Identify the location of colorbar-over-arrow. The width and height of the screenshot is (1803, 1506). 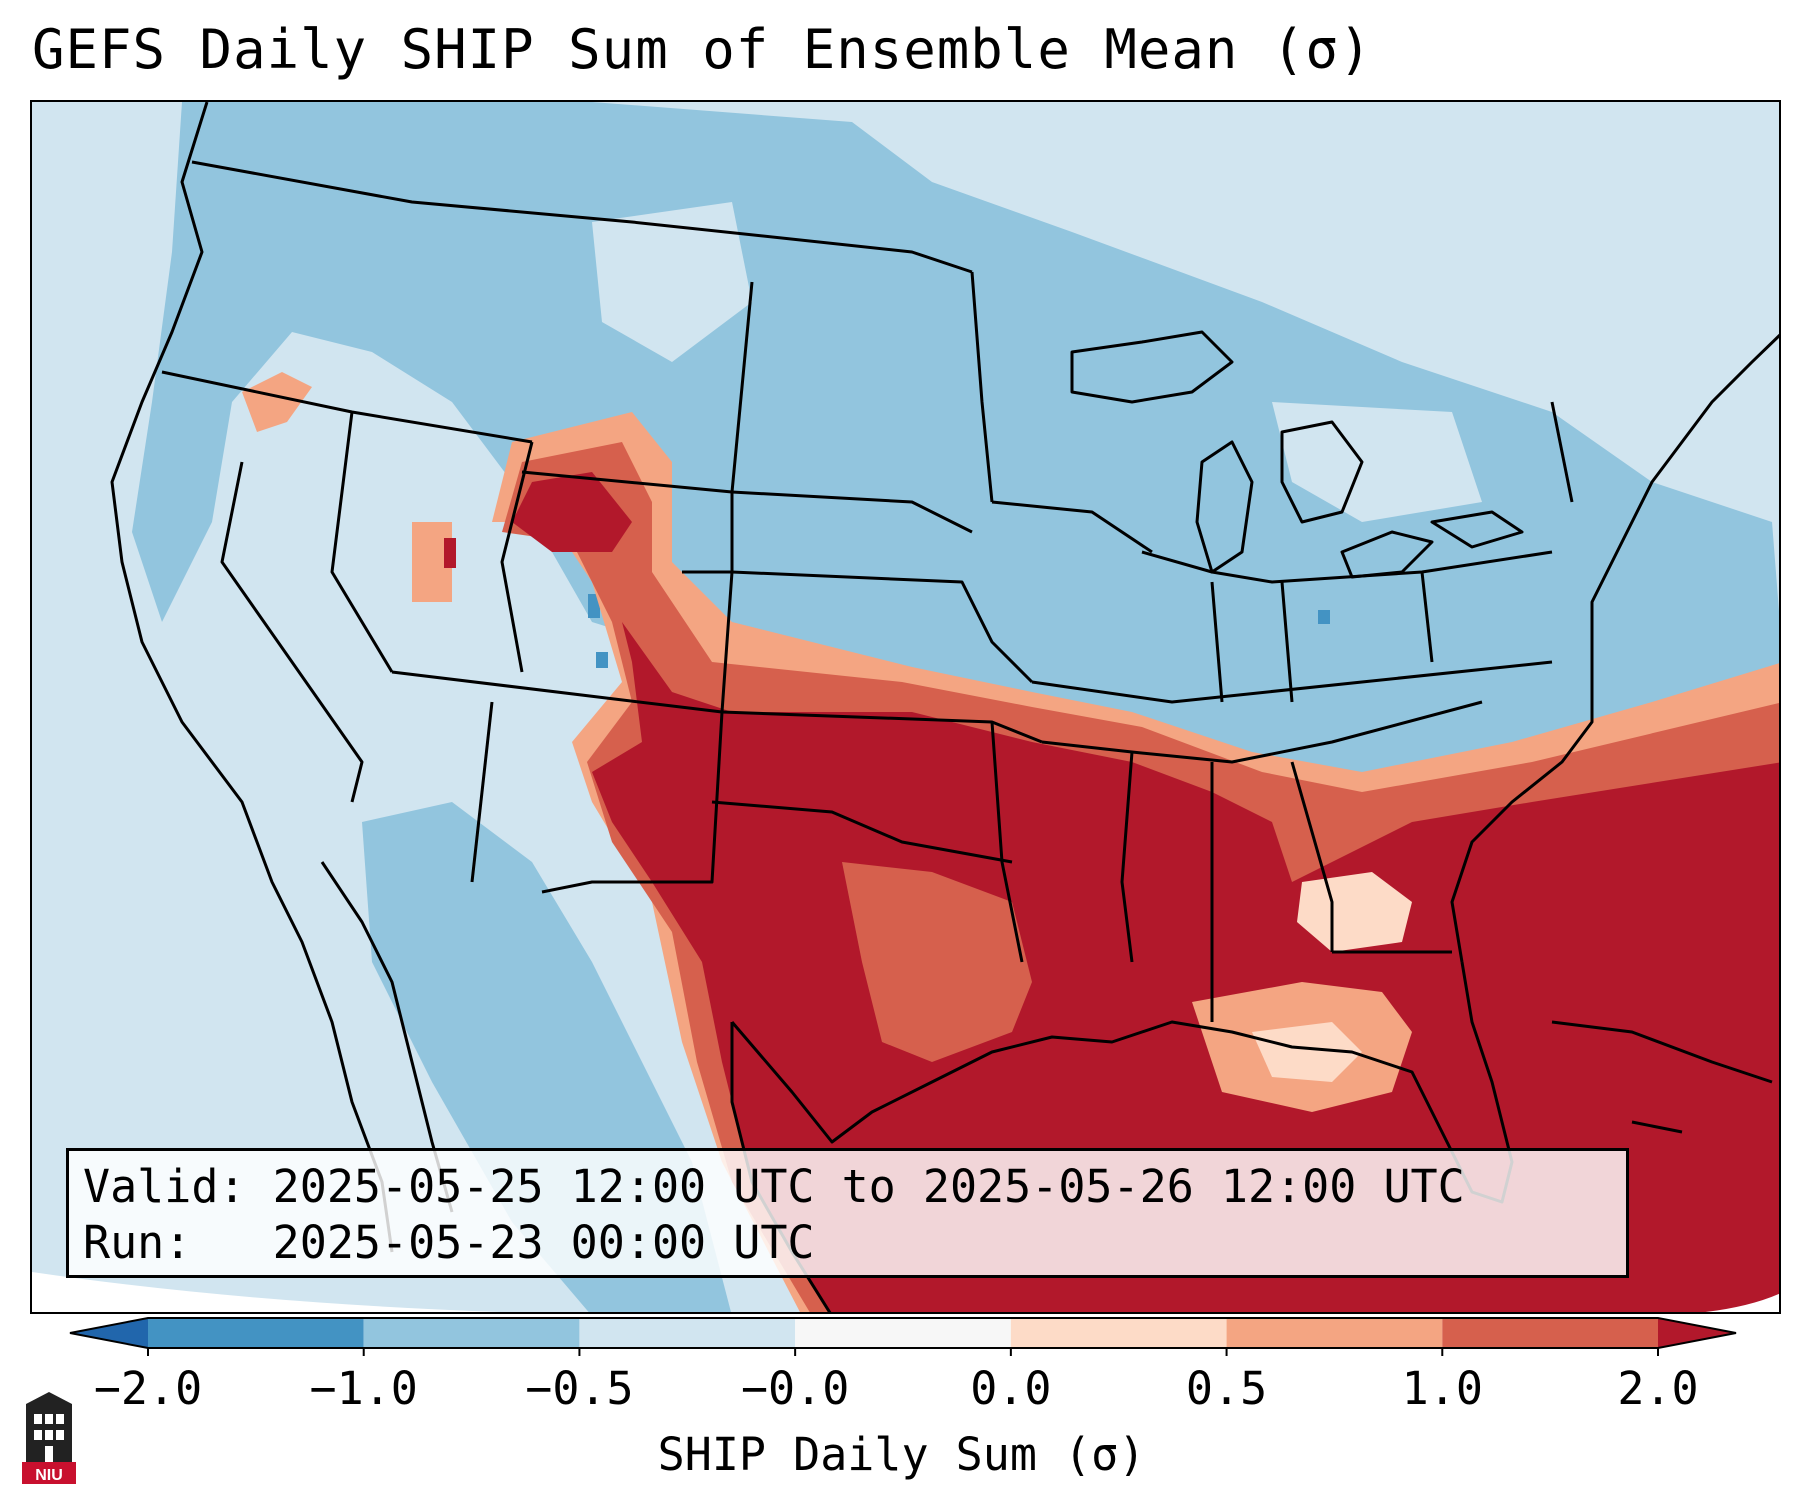
(1697, 1333).